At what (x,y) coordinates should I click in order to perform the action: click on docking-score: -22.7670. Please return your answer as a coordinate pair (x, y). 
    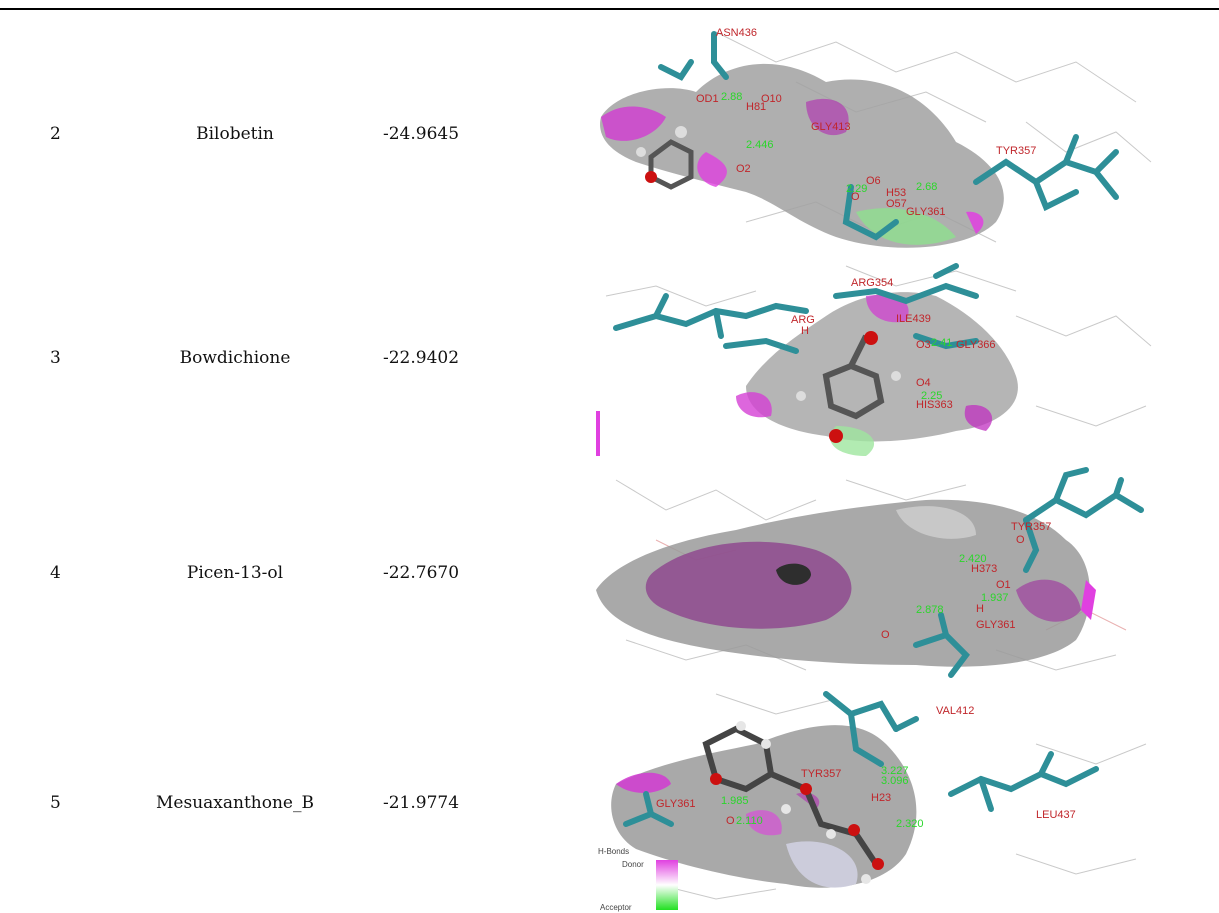
    Looking at the image, I should click on (421, 573).